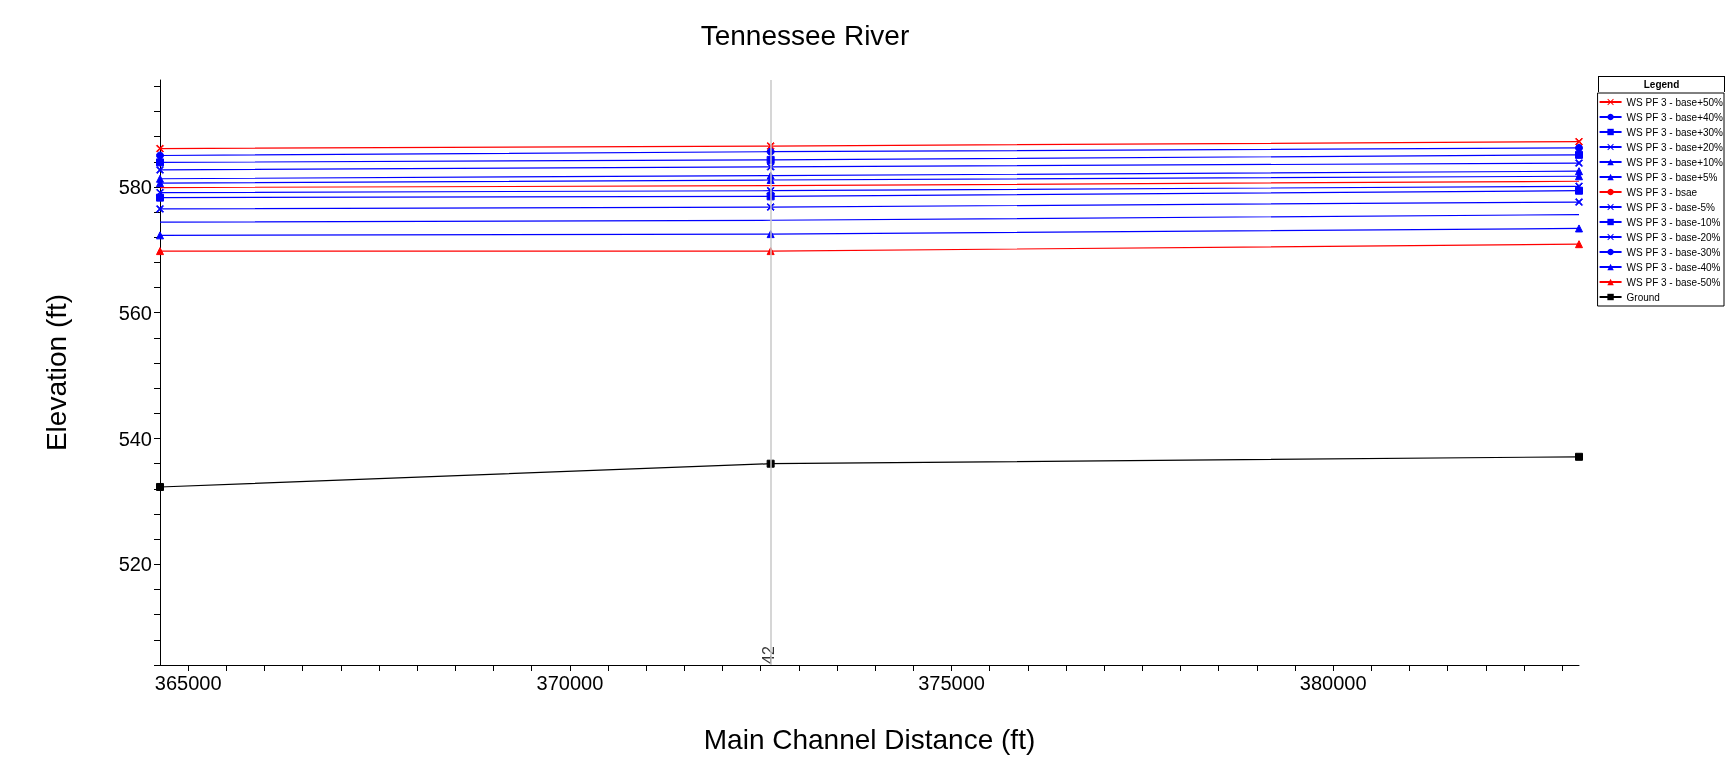  I want to click on legend-label: Ground, so click(1643, 297).